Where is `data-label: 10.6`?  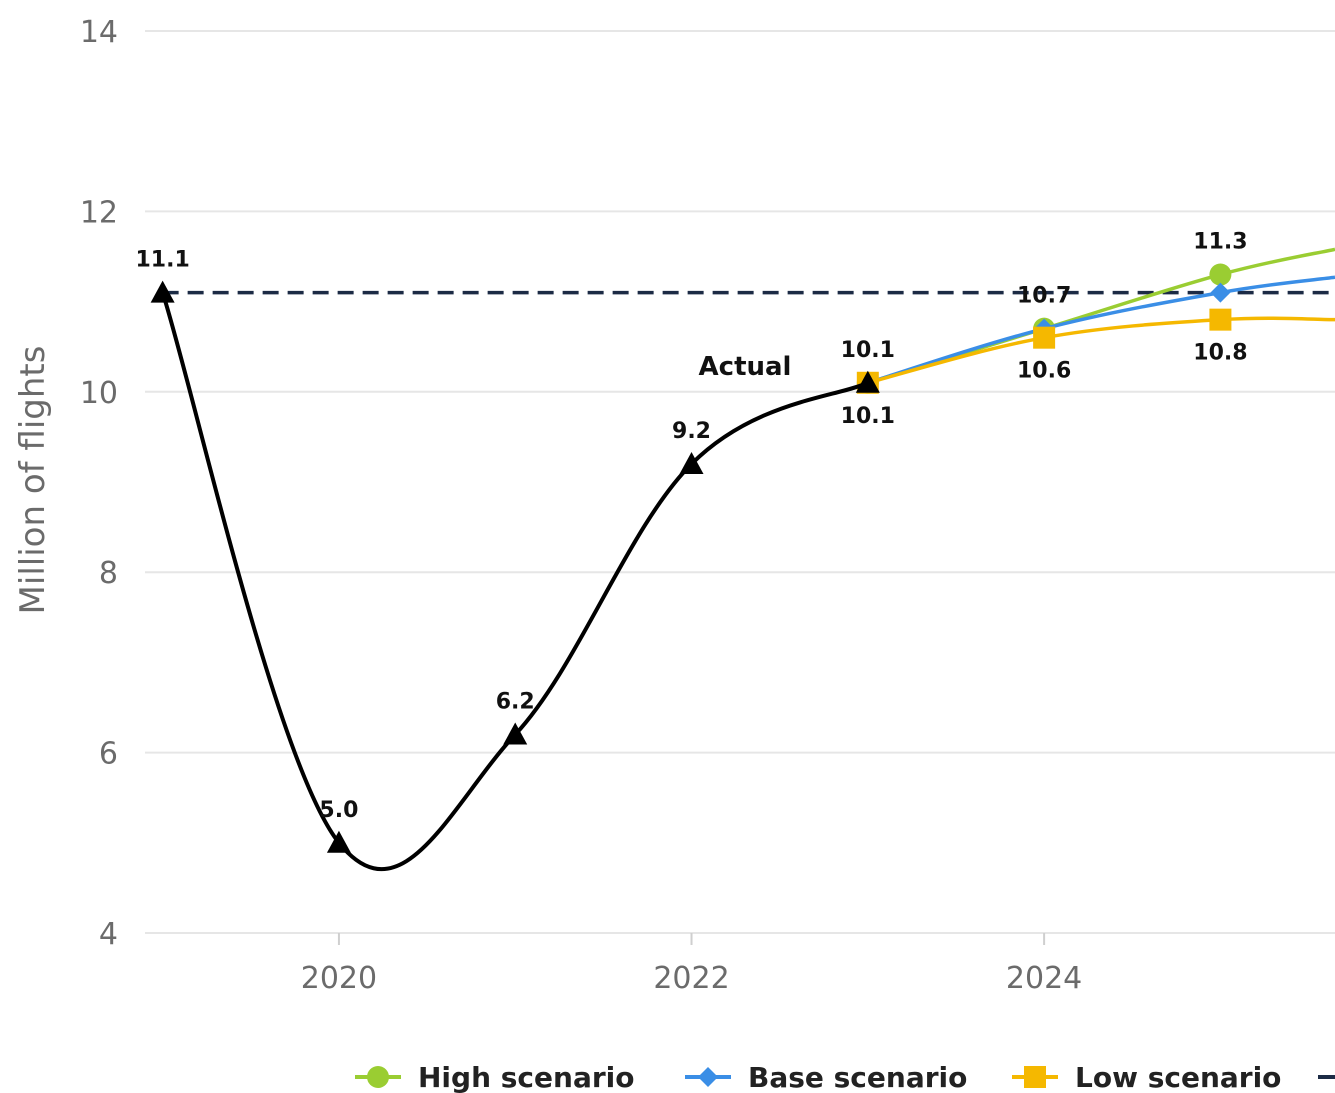 data-label: 10.6 is located at coordinates (1044, 371).